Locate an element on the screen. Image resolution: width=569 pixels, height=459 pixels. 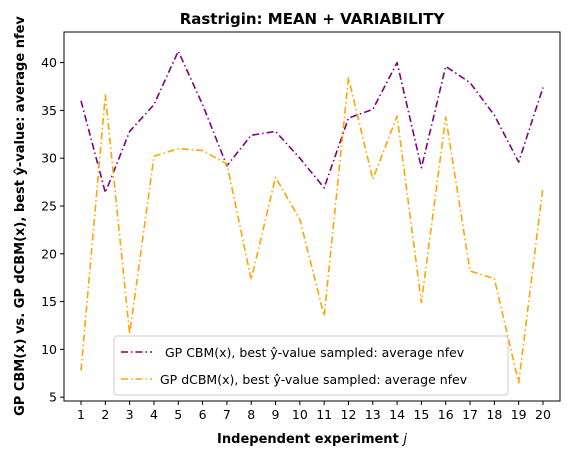
y-tick-label: 35 is located at coordinates (49, 110).